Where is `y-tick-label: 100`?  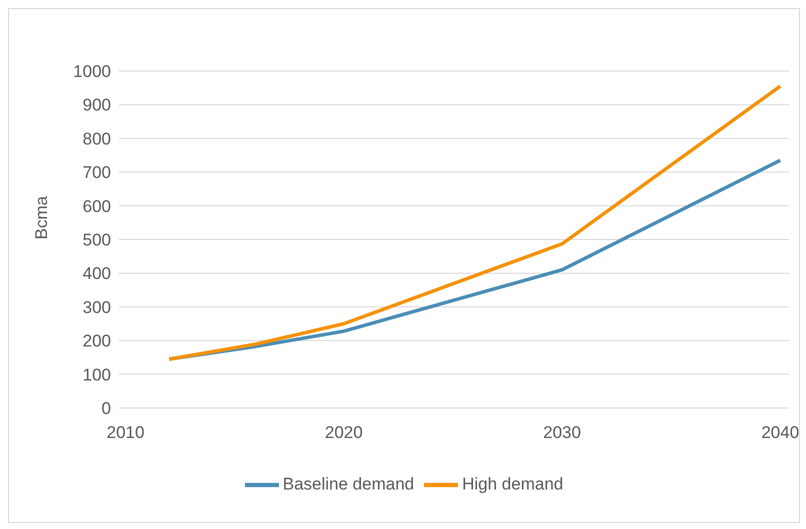 y-tick-label: 100 is located at coordinates (96, 374).